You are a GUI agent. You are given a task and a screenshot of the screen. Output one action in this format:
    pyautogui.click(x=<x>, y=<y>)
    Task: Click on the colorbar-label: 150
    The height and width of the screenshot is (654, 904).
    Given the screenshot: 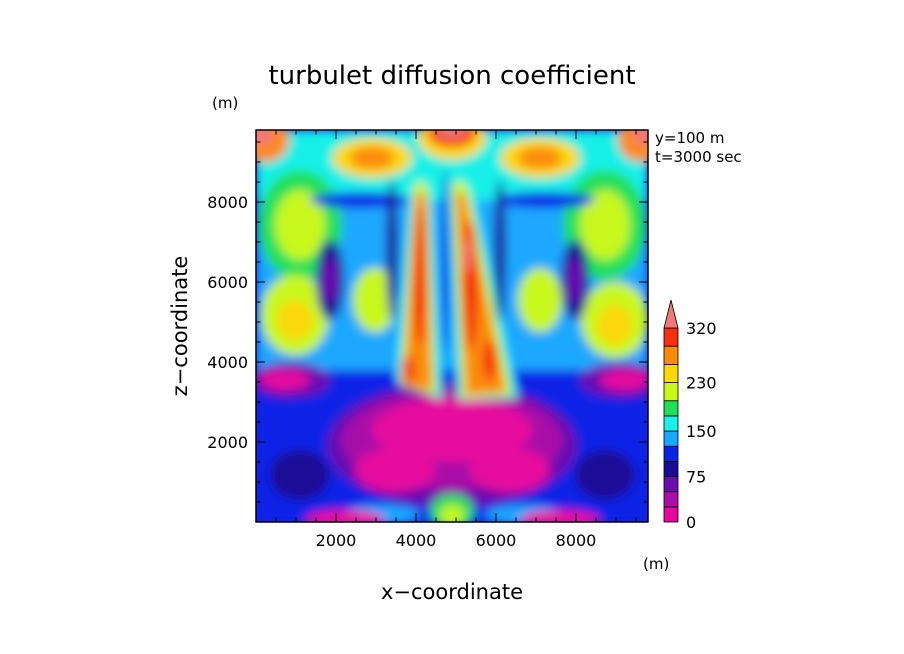 What is the action you would take?
    pyautogui.click(x=701, y=431)
    